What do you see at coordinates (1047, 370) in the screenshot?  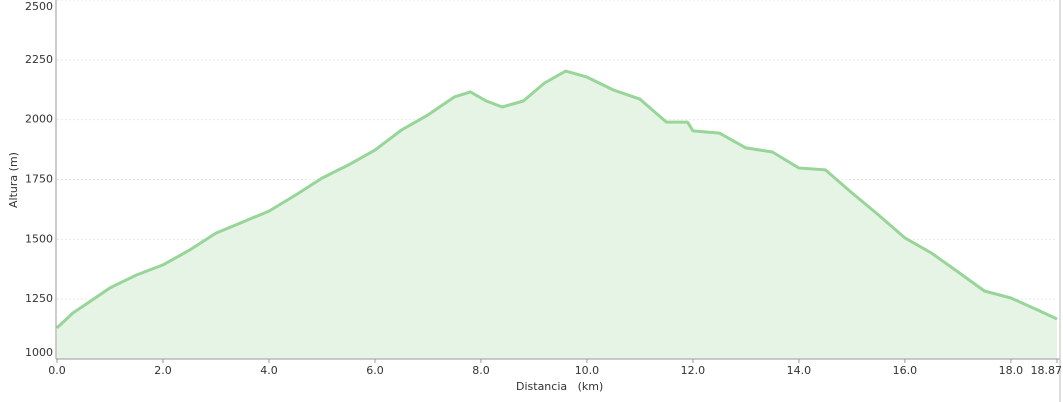 I see `x-tick-label: 18.87` at bounding box center [1047, 370].